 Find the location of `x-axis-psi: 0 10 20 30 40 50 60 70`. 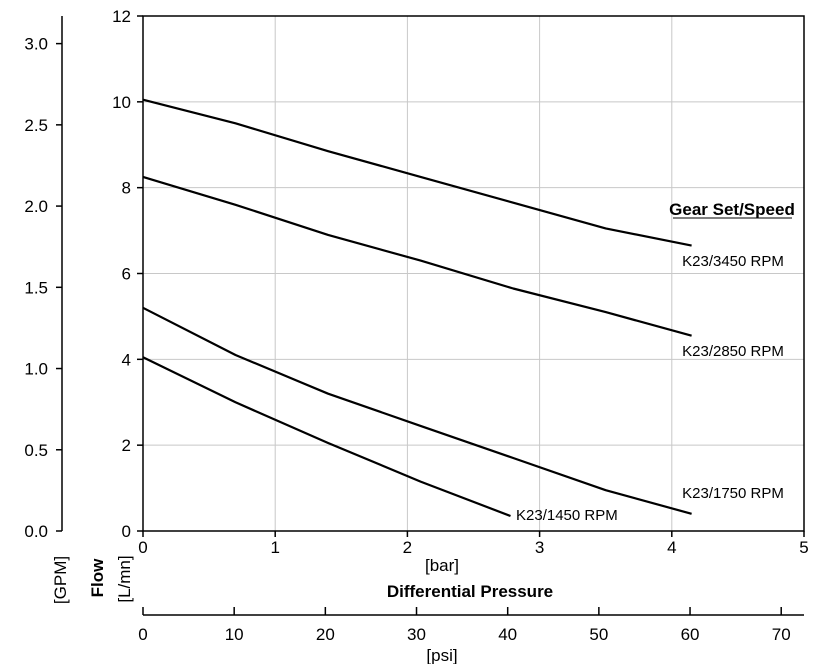

x-axis-psi: 0 10 20 30 40 50 60 70 is located at coordinates (471, 625).